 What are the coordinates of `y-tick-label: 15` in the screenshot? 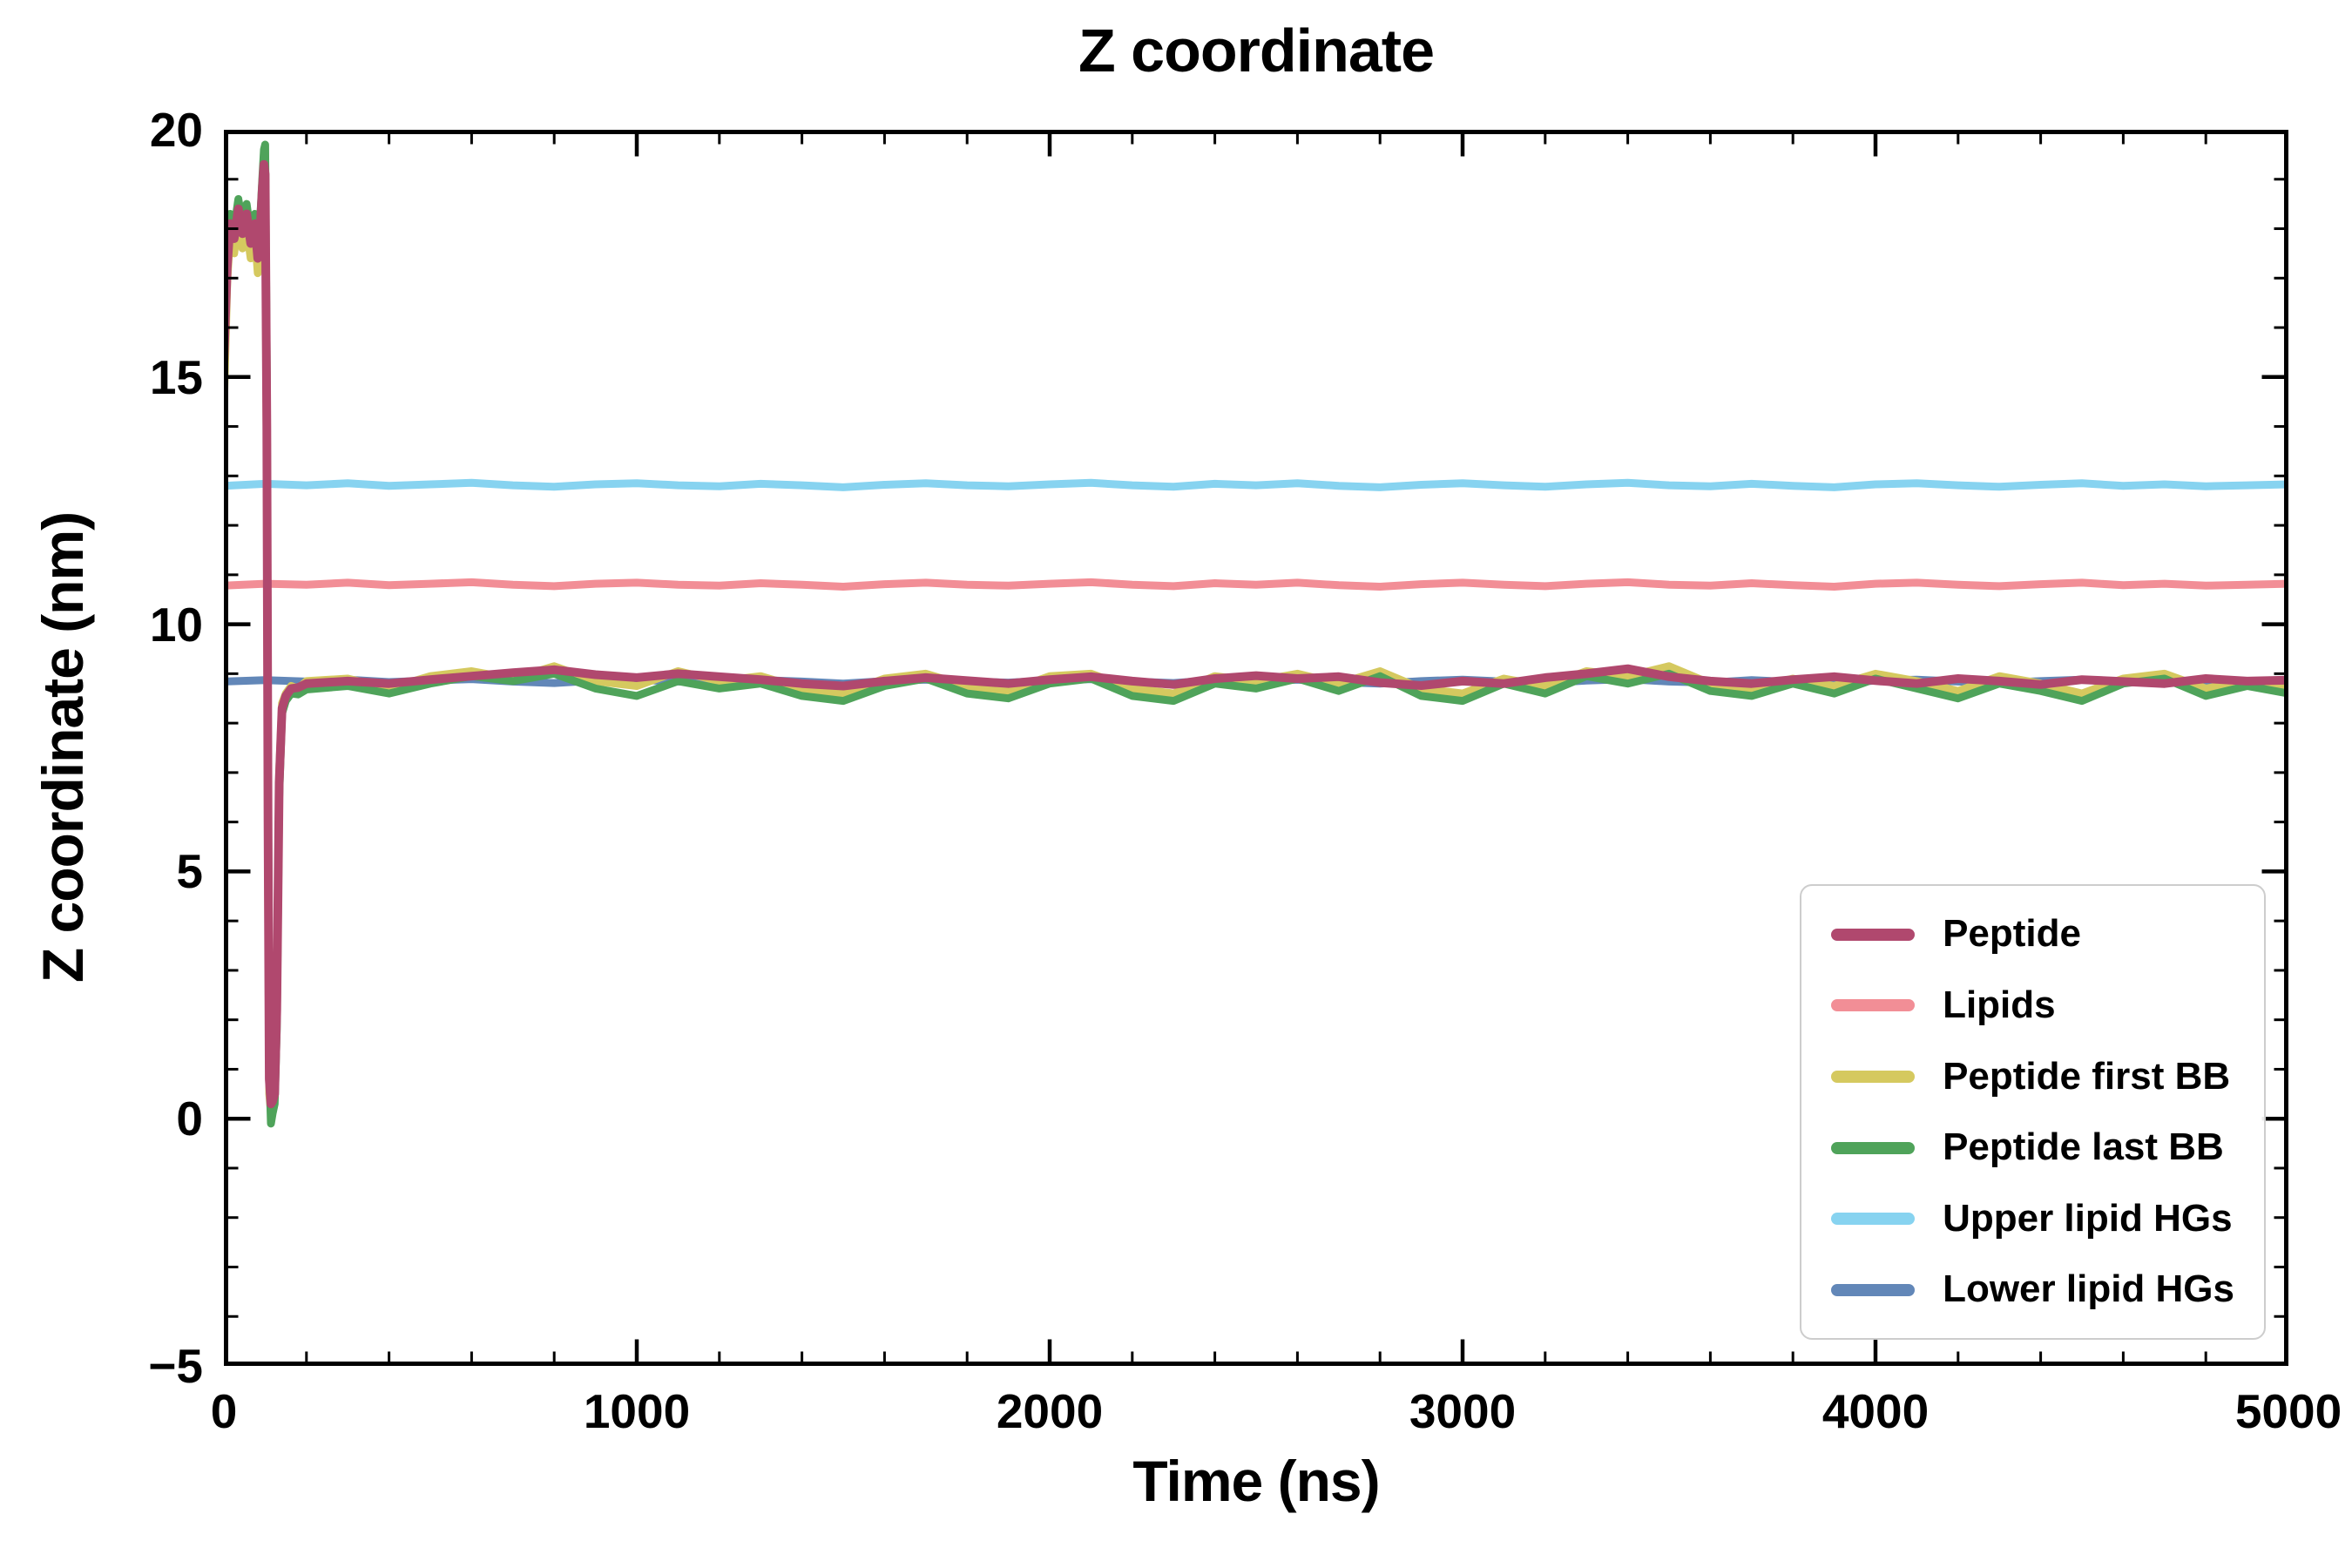 It's located at (176, 376).